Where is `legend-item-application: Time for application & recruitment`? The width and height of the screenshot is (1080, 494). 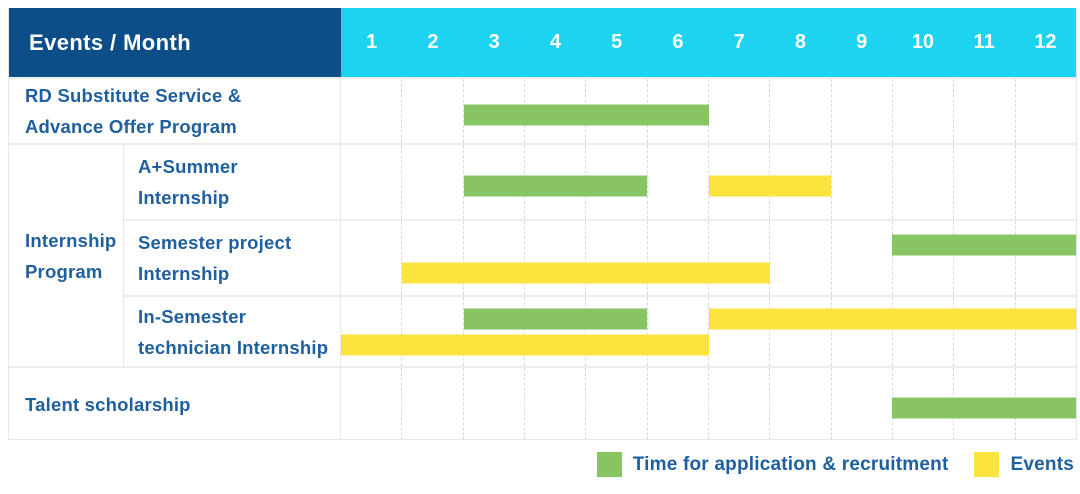
legend-item-application: Time for application & recruitment is located at coordinates (772, 464).